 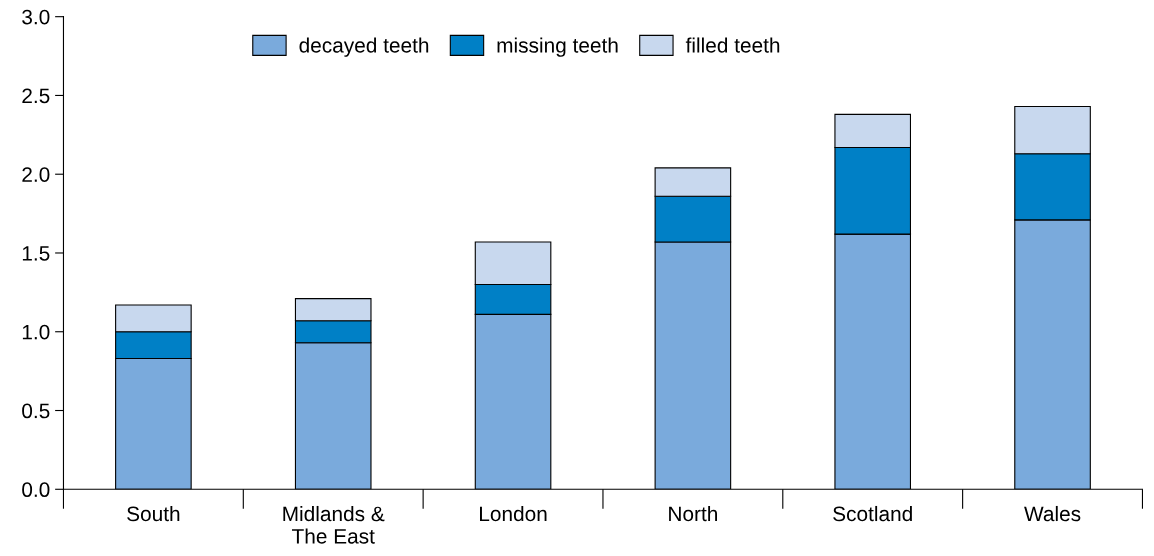 What do you see at coordinates (36, 490) in the screenshot?
I see `y-tick-label: 0.0` at bounding box center [36, 490].